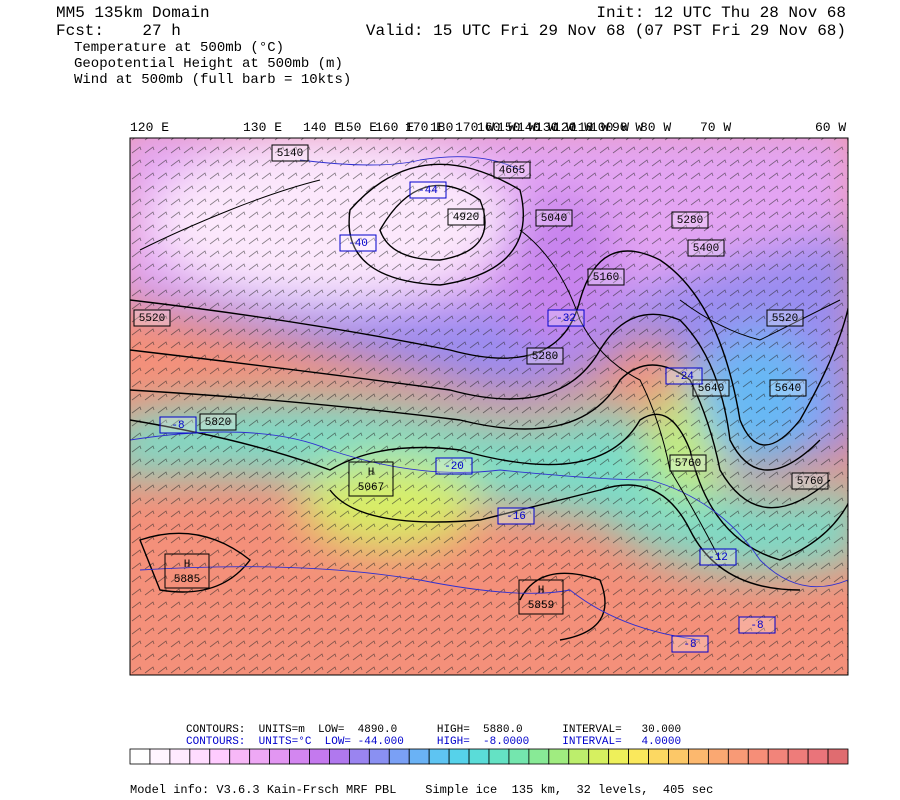 The height and width of the screenshot is (800, 900). I want to click on temperature-label: -12, so click(718, 558).